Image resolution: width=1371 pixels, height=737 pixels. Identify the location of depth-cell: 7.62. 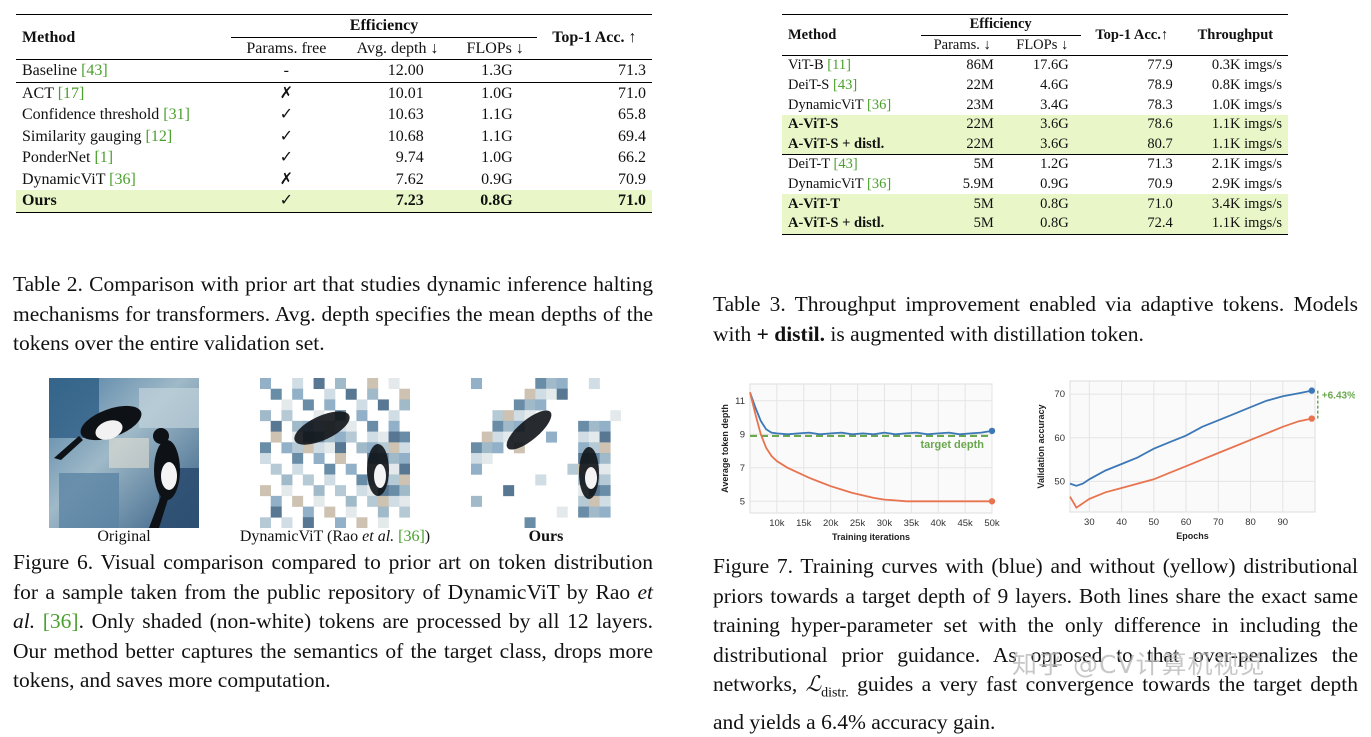
(409, 179).